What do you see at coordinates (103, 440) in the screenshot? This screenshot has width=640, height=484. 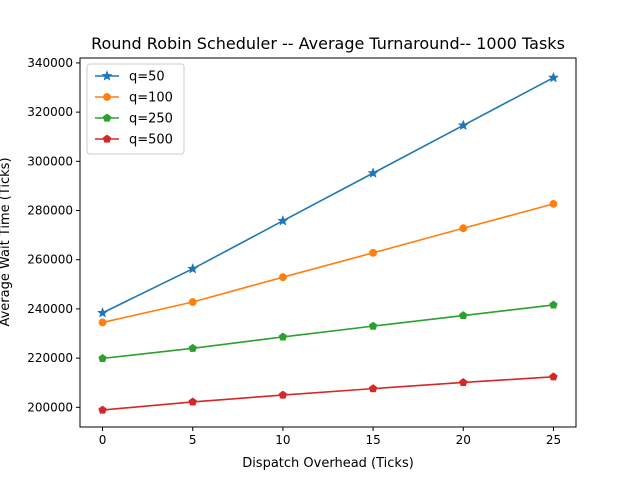 I see `x-tick-label: 0` at bounding box center [103, 440].